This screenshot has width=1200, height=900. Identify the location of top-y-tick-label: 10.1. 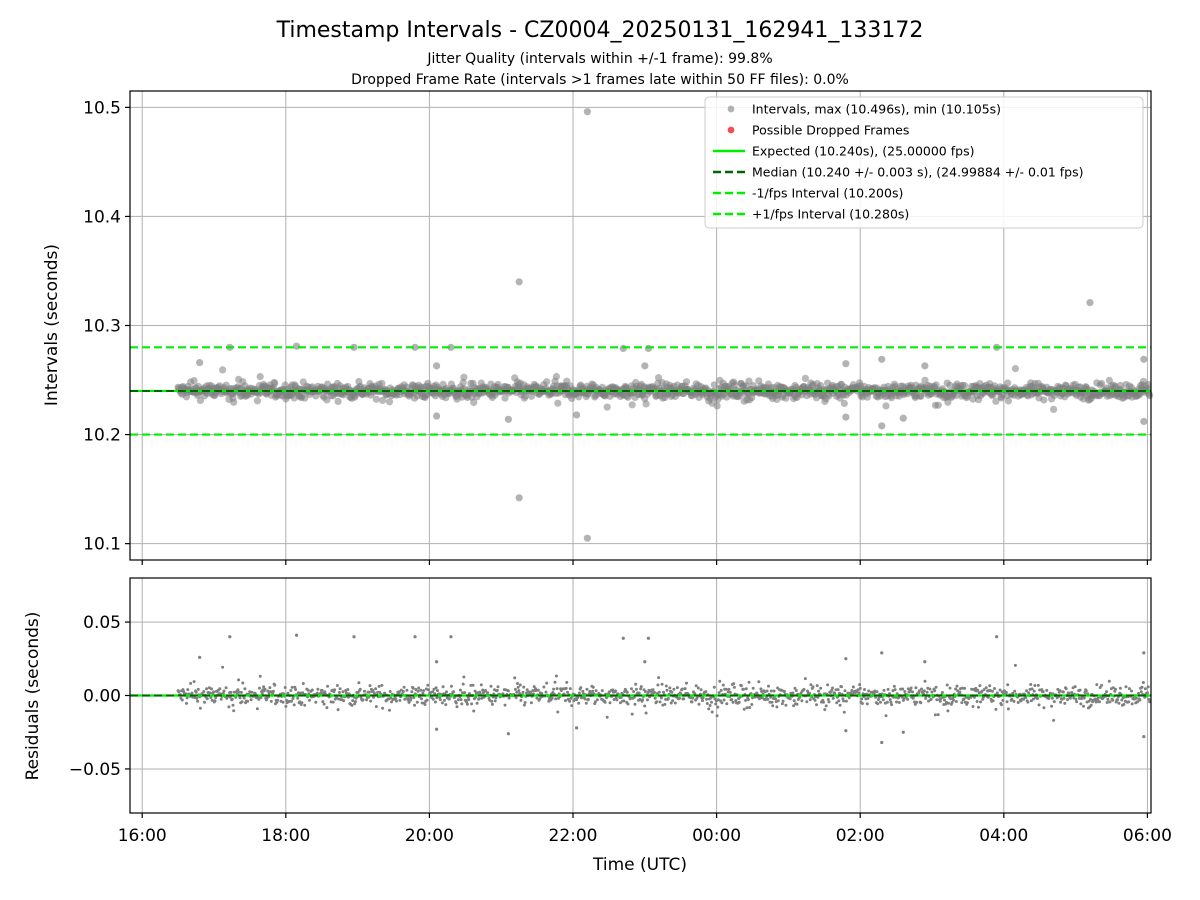
(102, 545).